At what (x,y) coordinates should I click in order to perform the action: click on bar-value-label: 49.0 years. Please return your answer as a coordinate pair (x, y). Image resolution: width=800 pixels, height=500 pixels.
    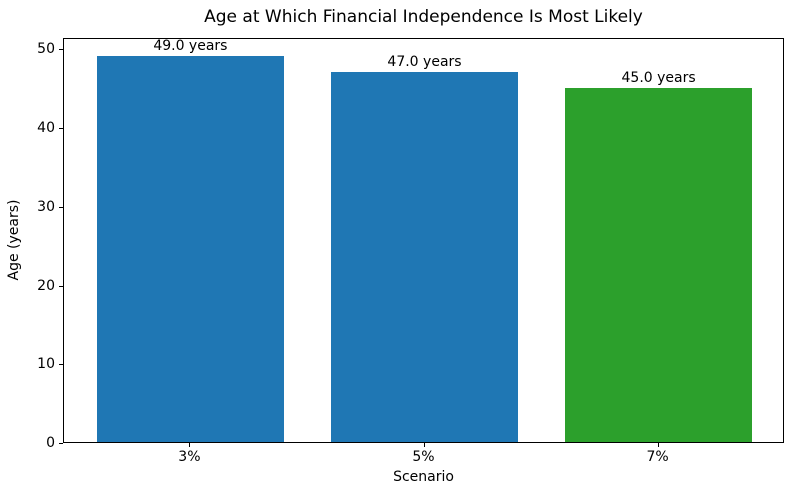
    Looking at the image, I should click on (190, 46).